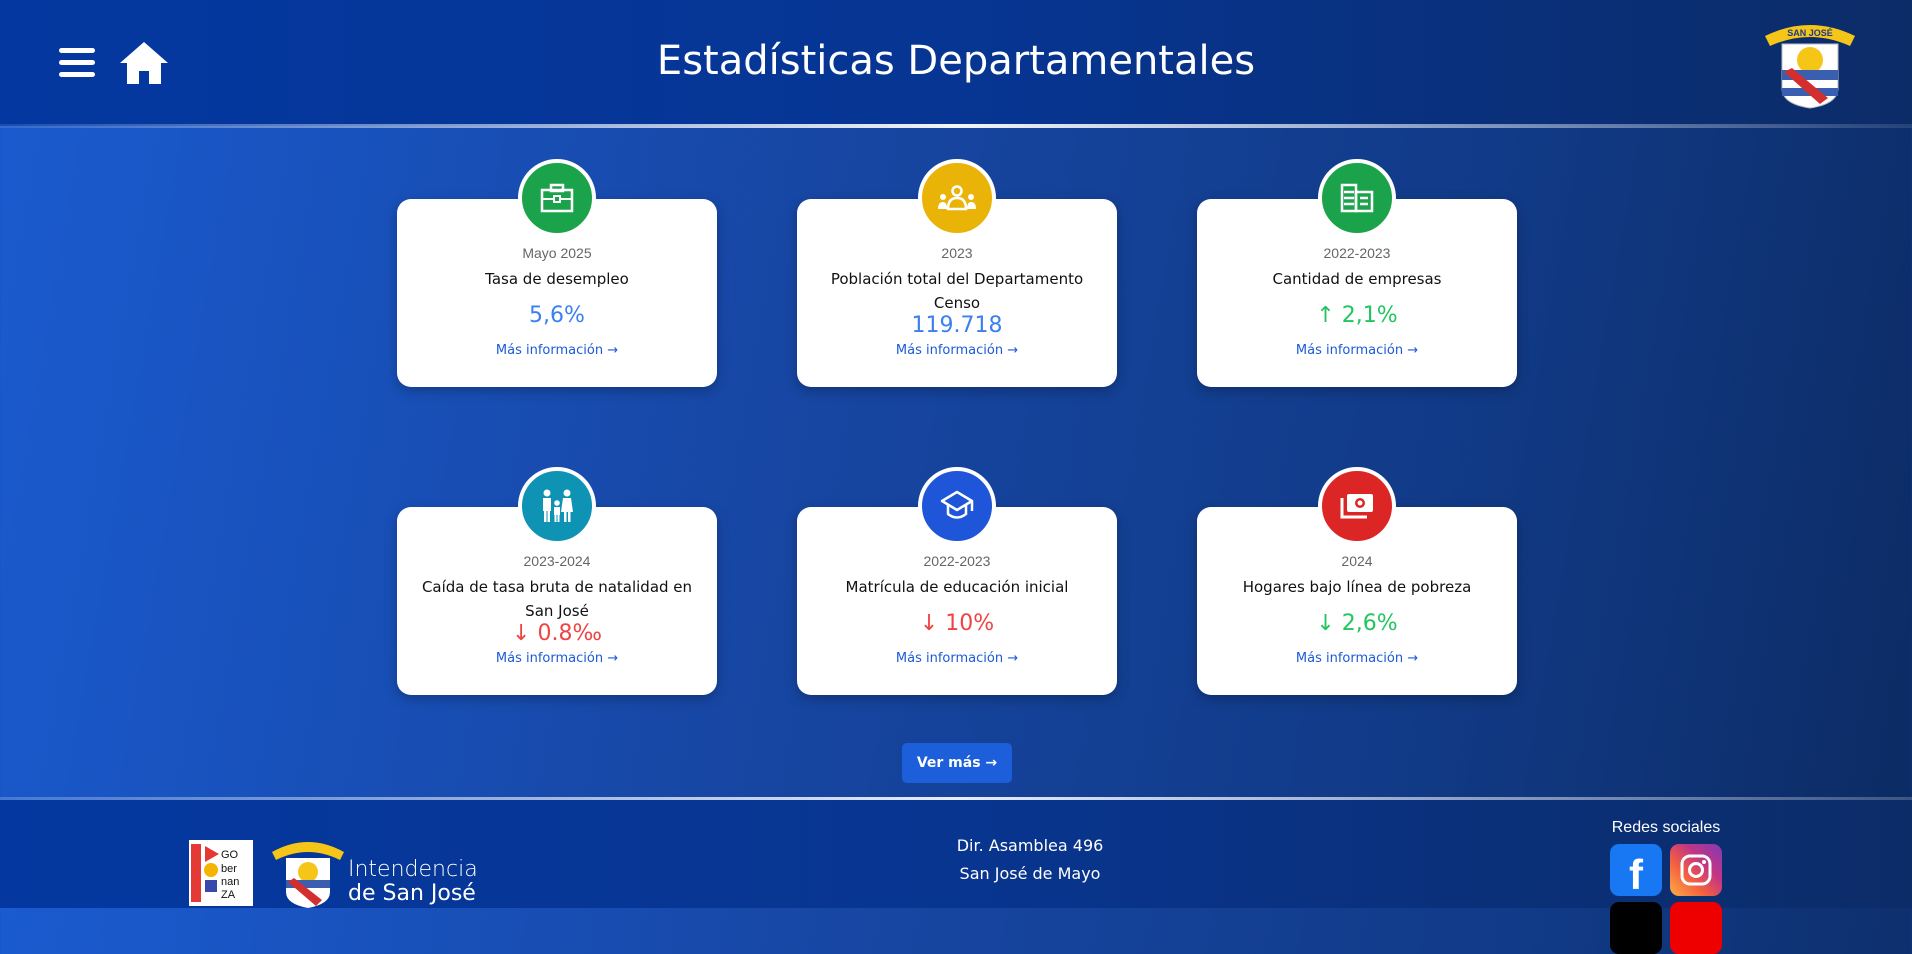  I want to click on x-icon, so click(1636, 928).